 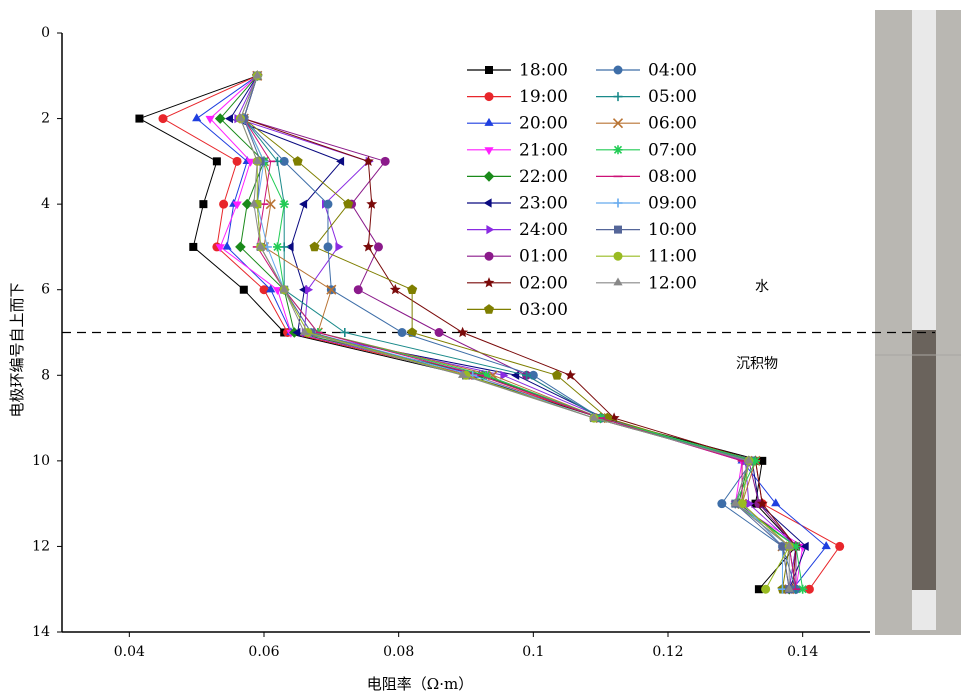 I want to click on legend-label: 20:00, so click(x=543, y=124).